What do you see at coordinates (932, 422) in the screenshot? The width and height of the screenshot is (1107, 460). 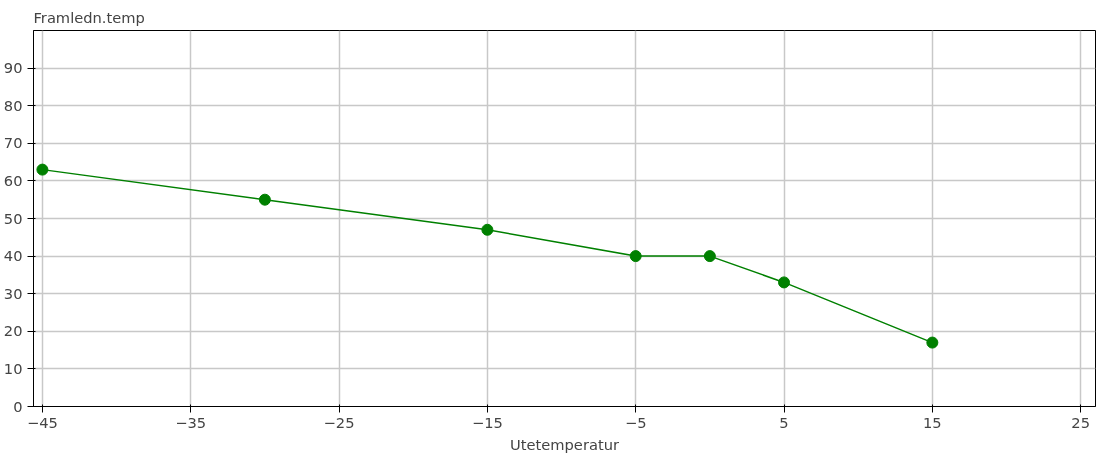 I see `x-tick-label: 15` at bounding box center [932, 422].